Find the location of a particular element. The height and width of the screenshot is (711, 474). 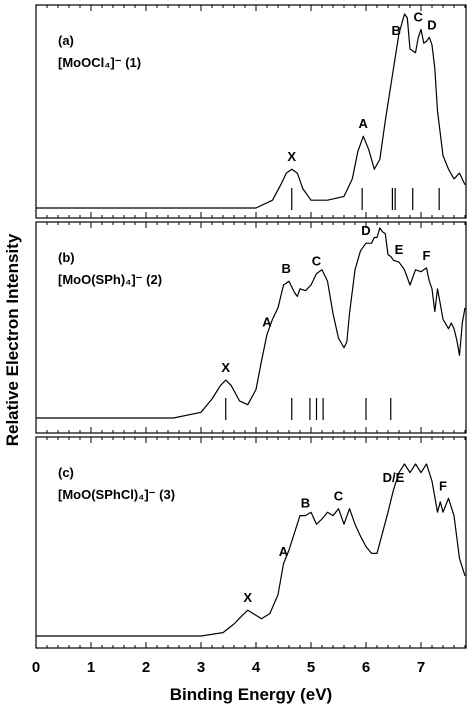

compound-label: [MoO(SPh)₄]⁻ (2) is located at coordinates (110, 279).